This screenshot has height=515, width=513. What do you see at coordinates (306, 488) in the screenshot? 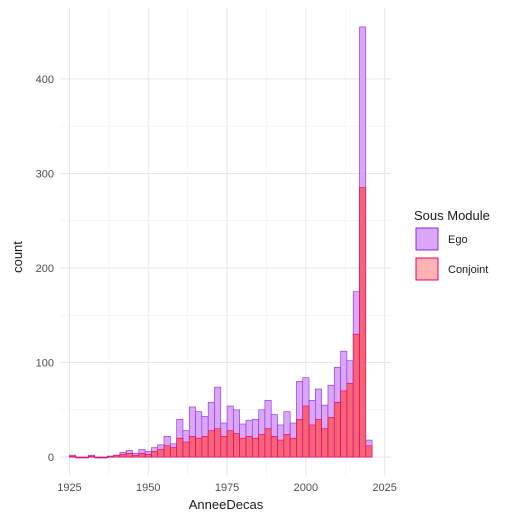
I see `x-tick-label: 2000` at bounding box center [306, 488].